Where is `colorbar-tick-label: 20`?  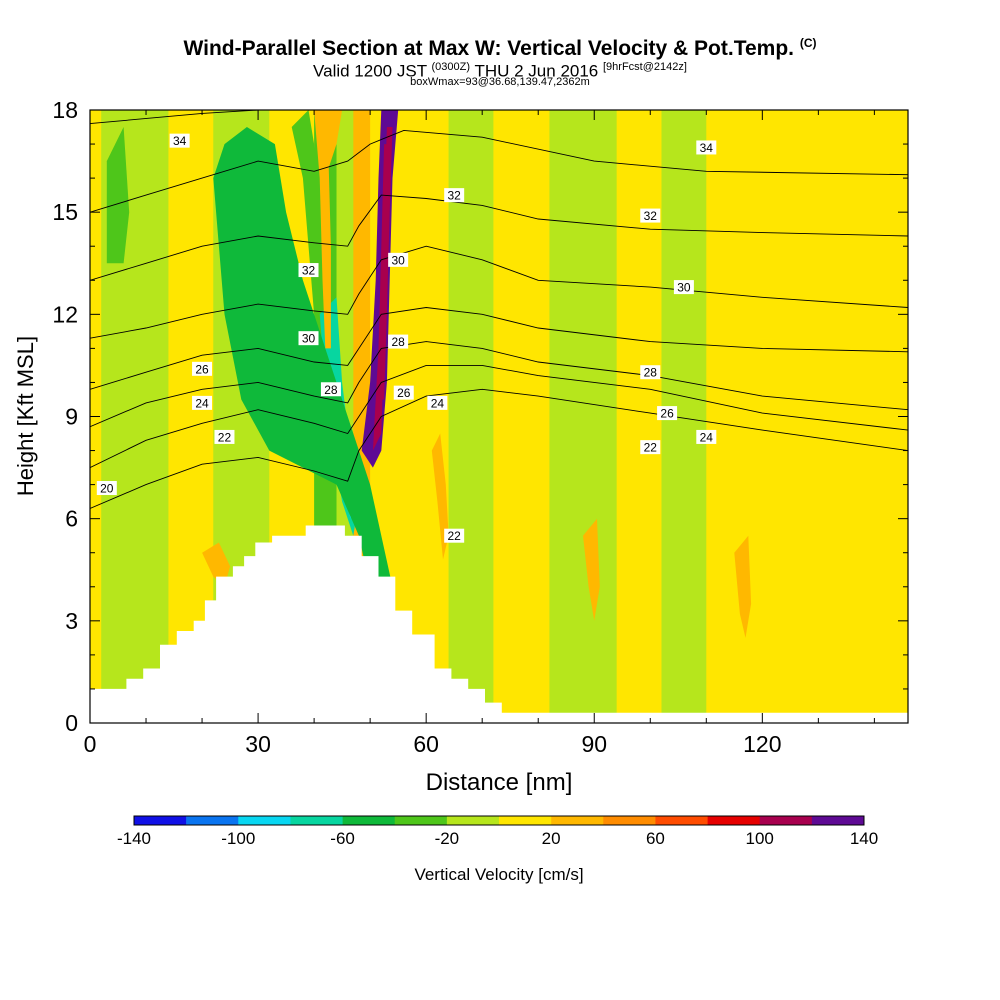
colorbar-tick-label: 20 is located at coordinates (551, 838).